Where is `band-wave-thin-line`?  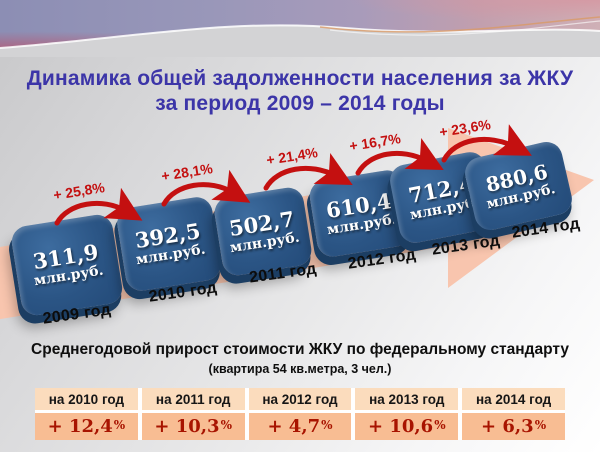
band-wave-thin-line is located at coordinates (464, 28).